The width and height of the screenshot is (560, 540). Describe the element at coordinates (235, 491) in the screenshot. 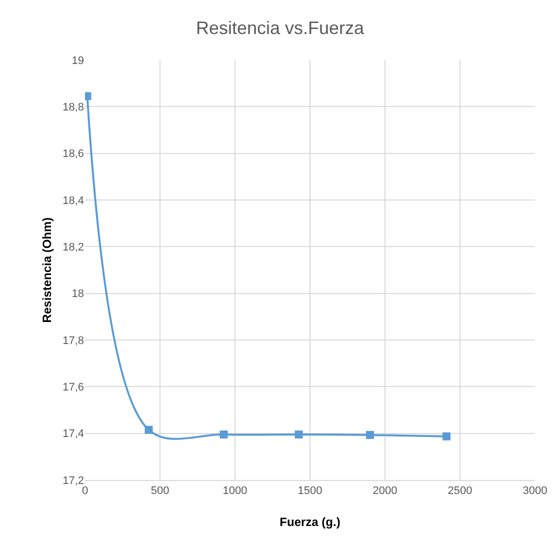

I see `x-tick-label: 1000` at that location.